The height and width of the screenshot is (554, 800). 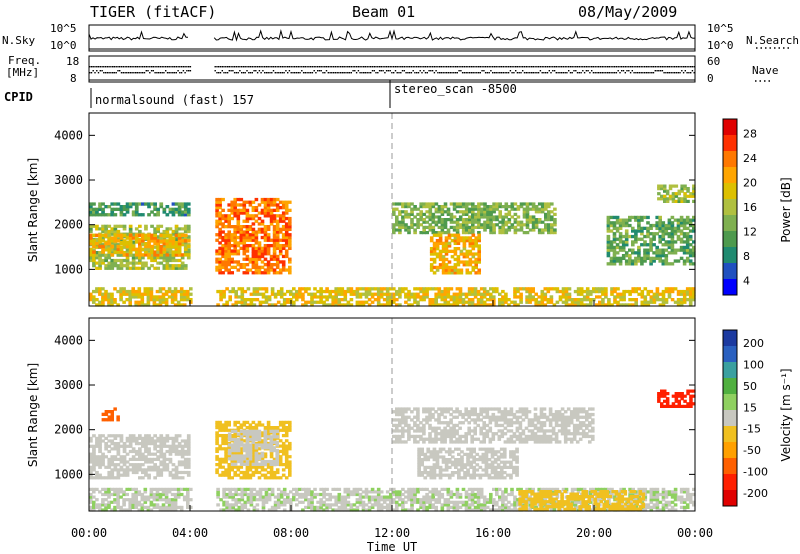 I want to click on power-ylabel: Slant Range [km], so click(x=33, y=210).